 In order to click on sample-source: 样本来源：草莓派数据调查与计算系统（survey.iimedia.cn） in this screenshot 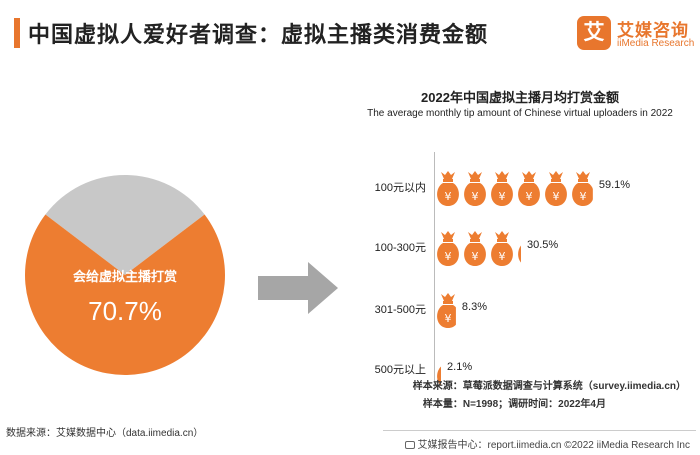, I will do `click(549, 386)`.